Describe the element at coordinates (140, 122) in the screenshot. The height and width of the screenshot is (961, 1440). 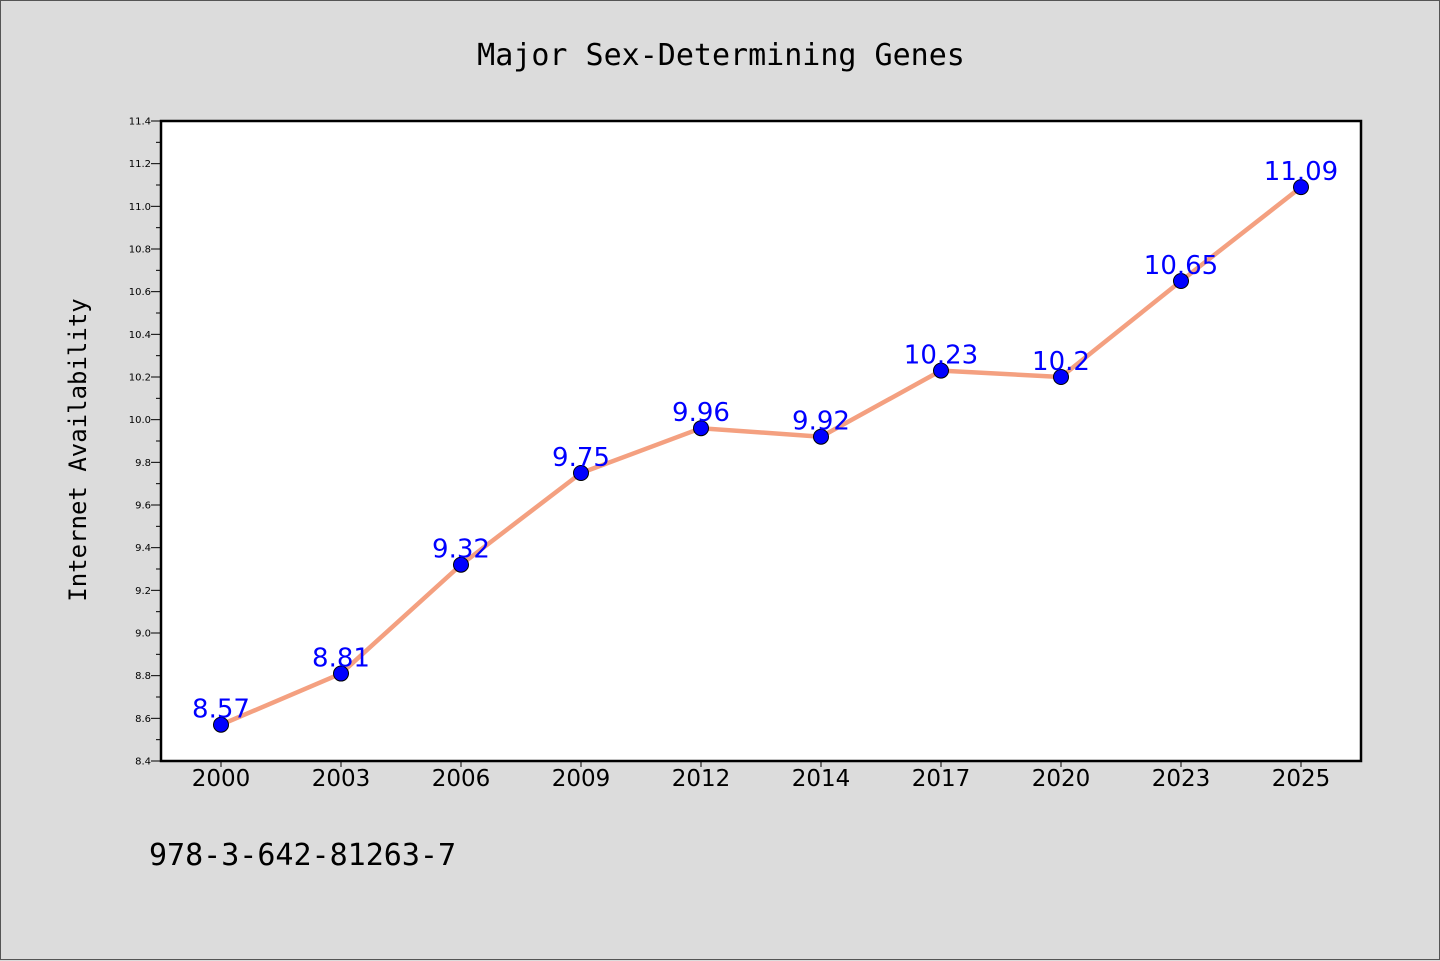
I see `y-tick-label: 11.4` at that location.